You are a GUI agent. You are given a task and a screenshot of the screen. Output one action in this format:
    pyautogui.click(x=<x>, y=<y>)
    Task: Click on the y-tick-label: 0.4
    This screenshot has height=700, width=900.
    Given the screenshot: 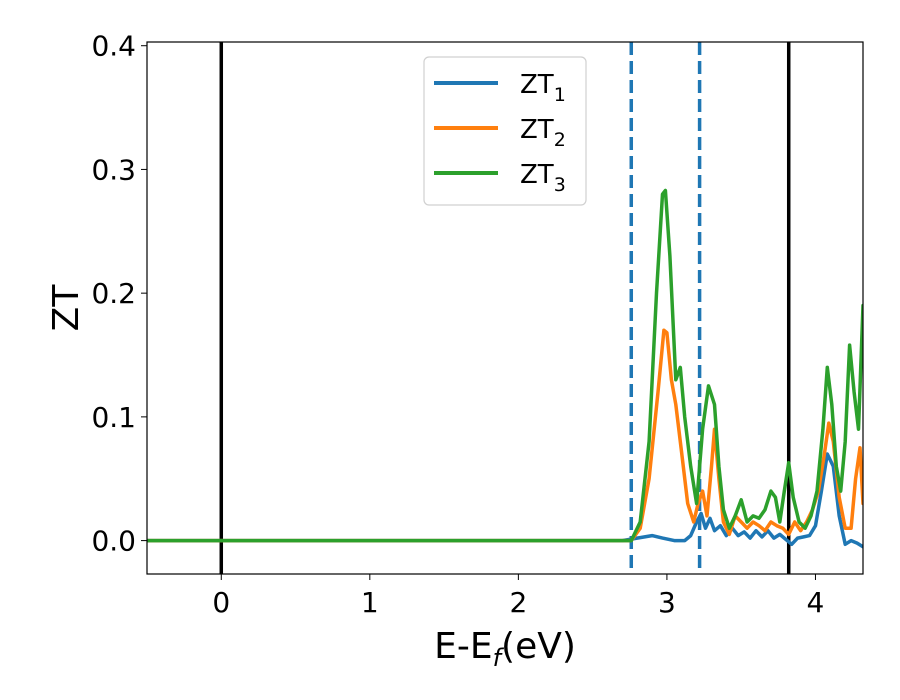 What is the action you would take?
    pyautogui.click(x=113, y=46)
    